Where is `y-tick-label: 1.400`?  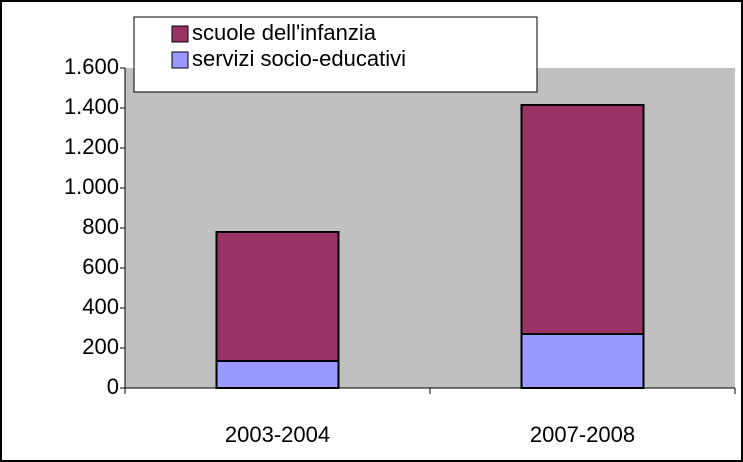 y-tick-label: 1.400 is located at coordinates (91, 106).